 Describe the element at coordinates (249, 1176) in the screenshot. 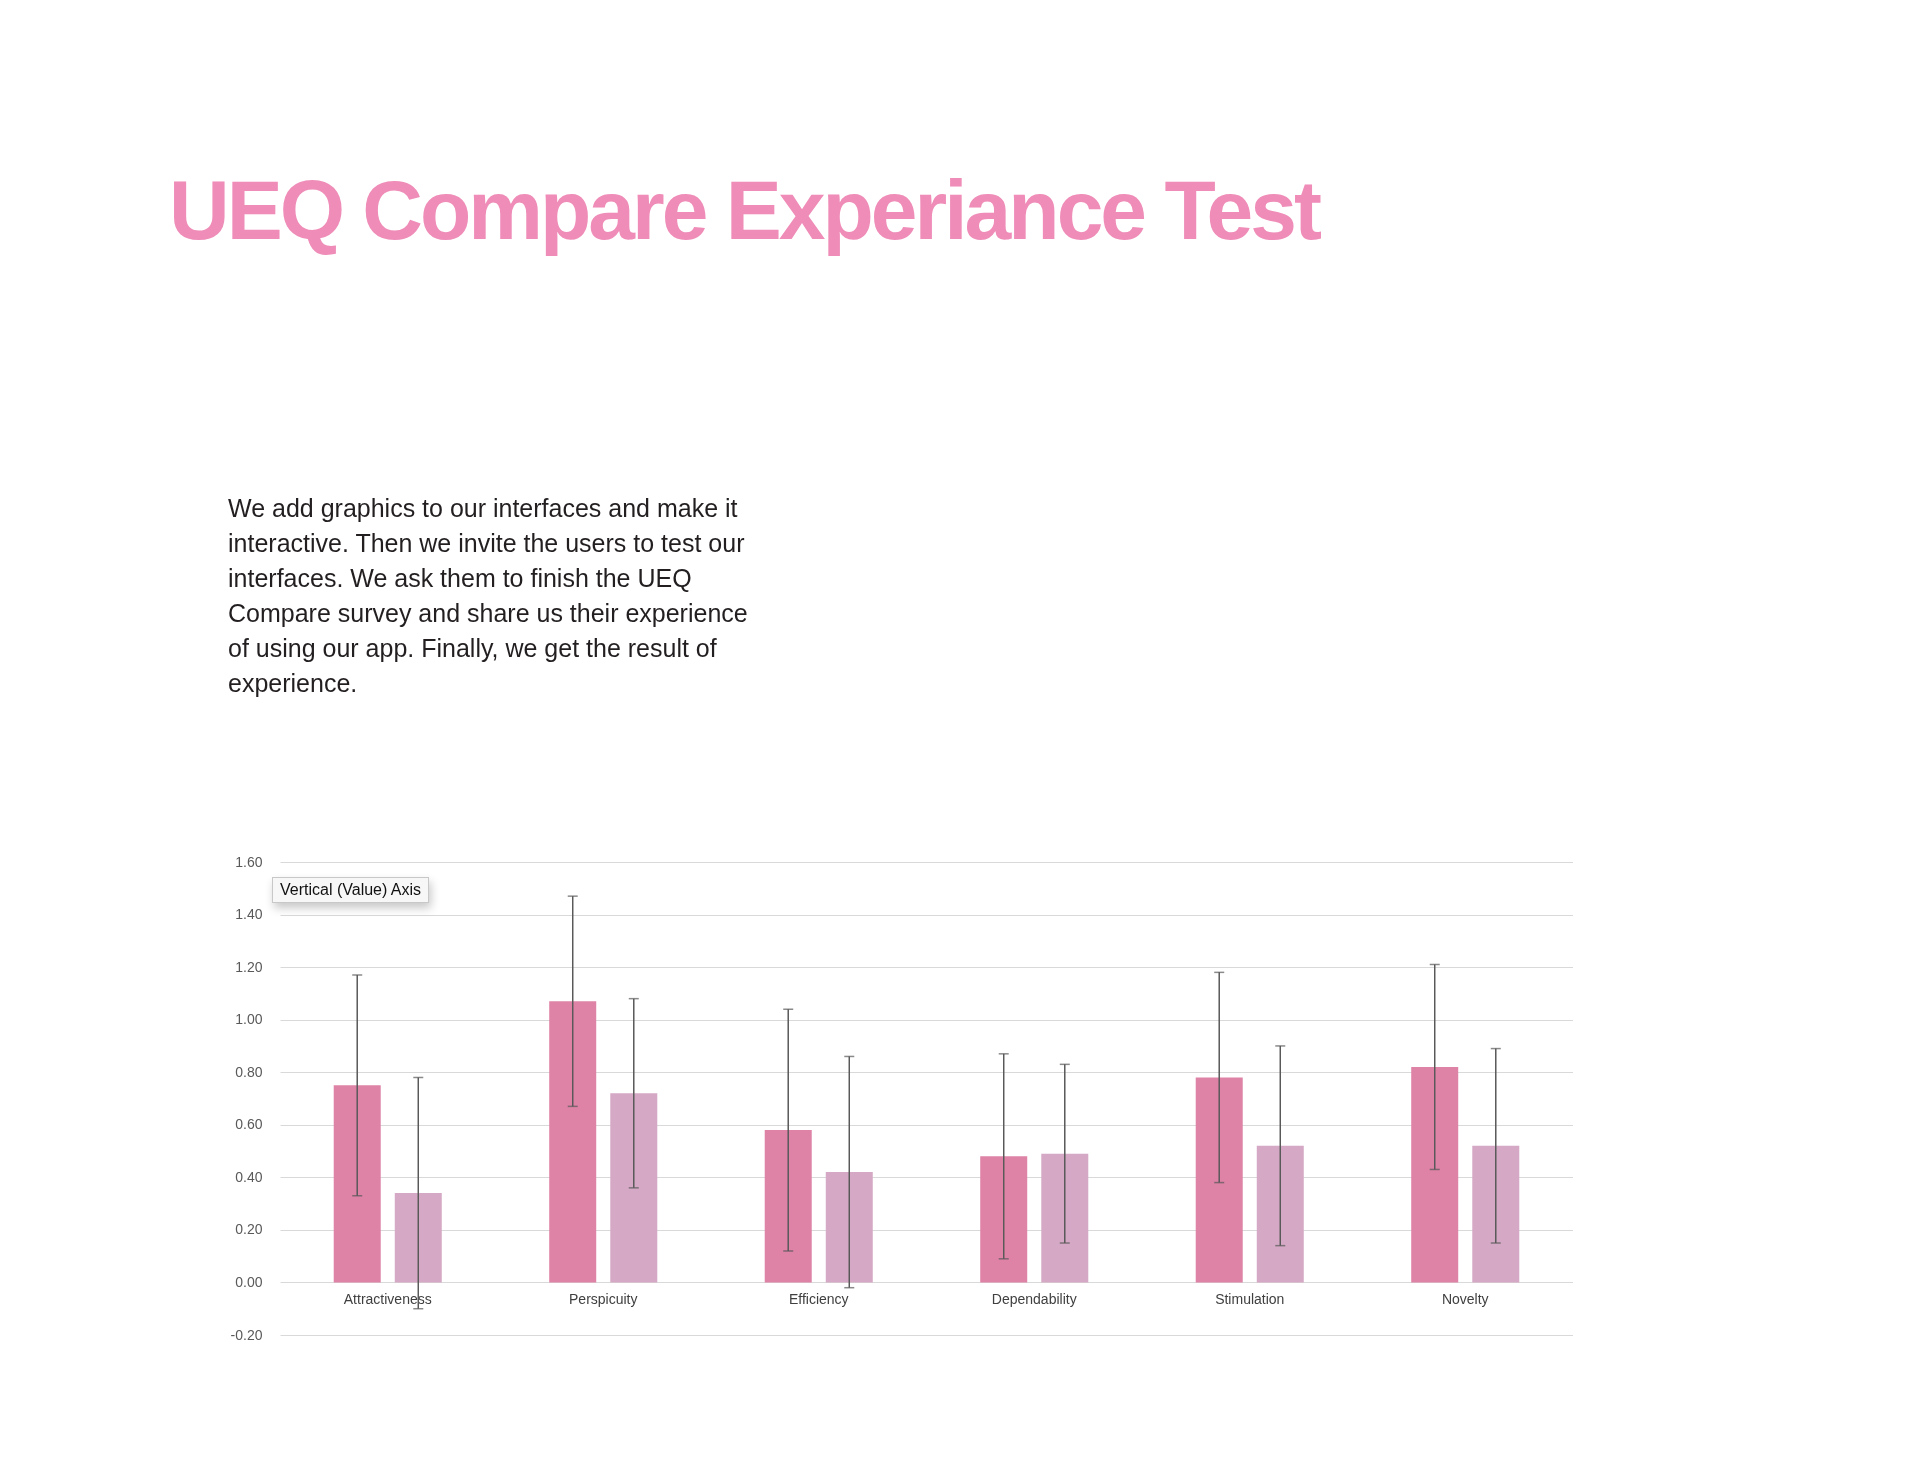

I see `y-tick-label: 0.40` at that location.